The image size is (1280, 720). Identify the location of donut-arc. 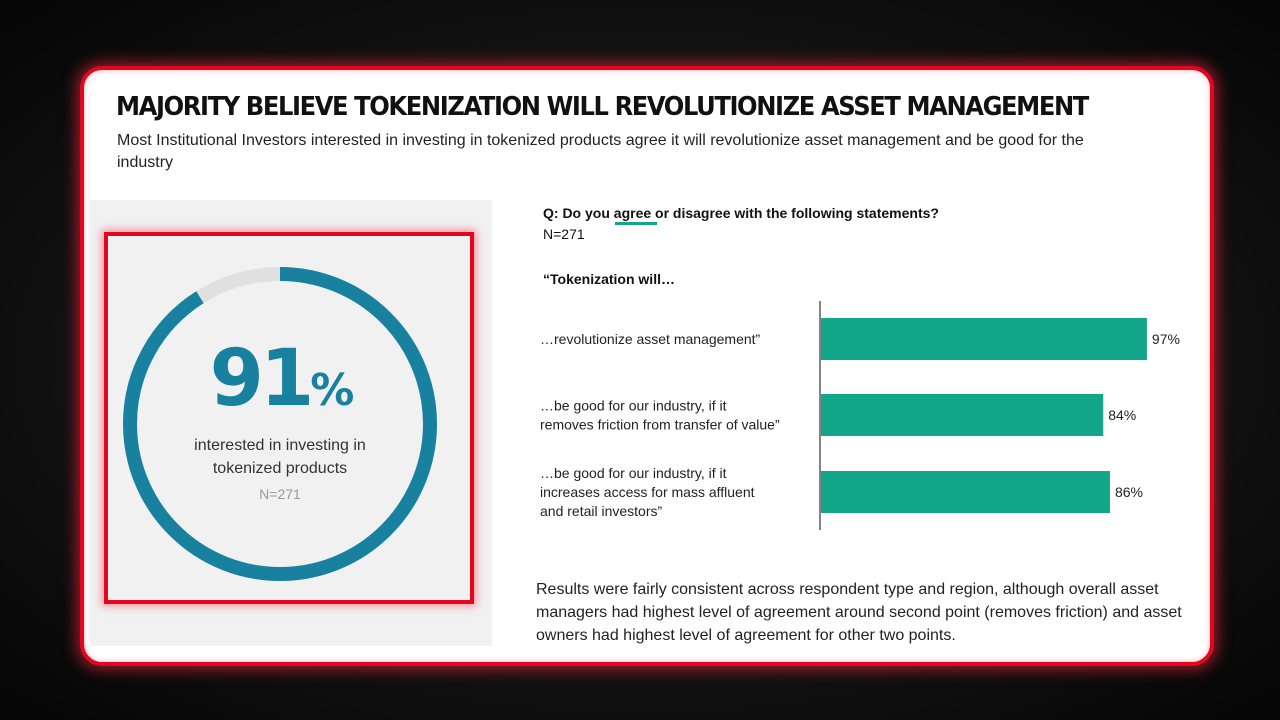
(280, 424).